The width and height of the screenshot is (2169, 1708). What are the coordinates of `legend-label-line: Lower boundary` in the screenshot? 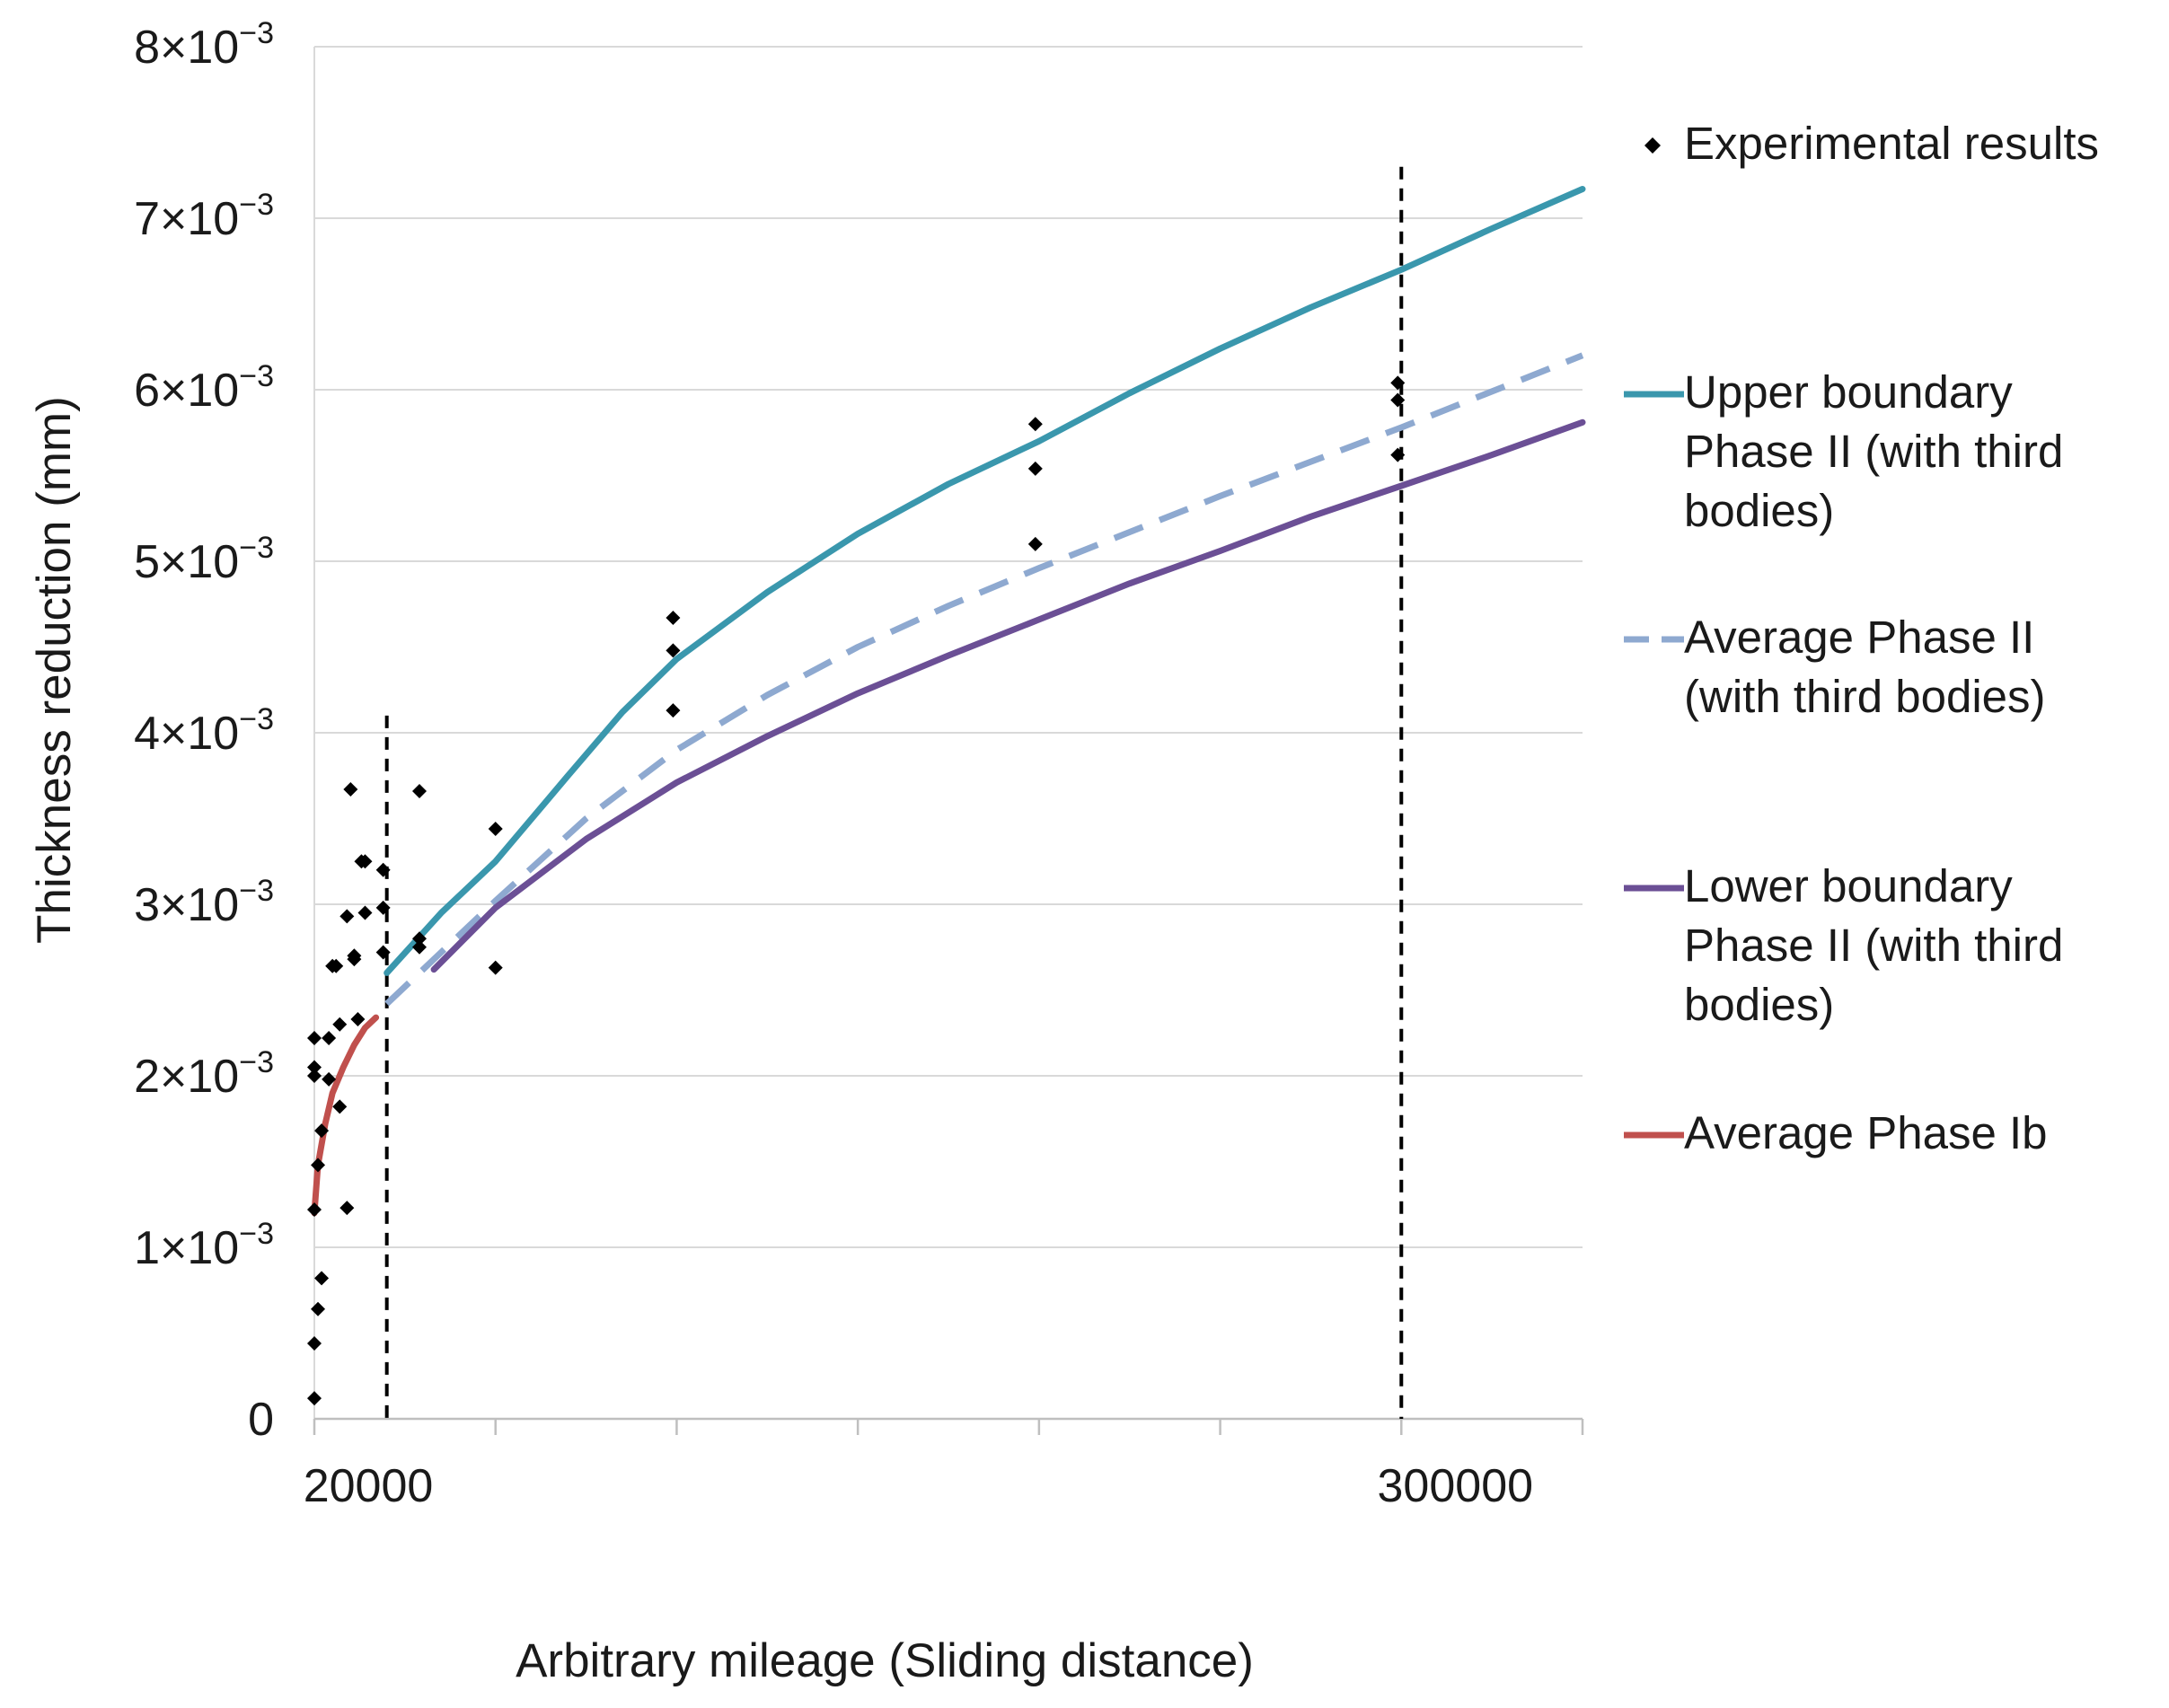 It's located at (1848, 885).